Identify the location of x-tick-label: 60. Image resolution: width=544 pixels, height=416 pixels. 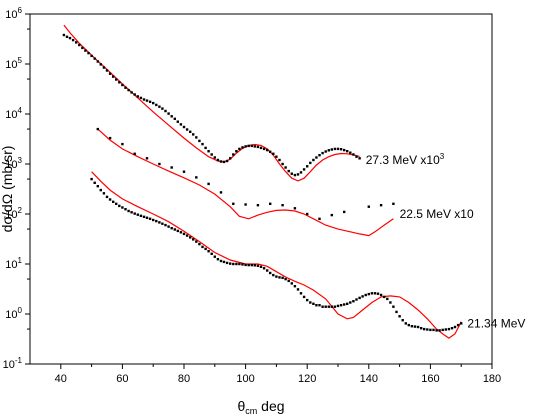
(122, 379).